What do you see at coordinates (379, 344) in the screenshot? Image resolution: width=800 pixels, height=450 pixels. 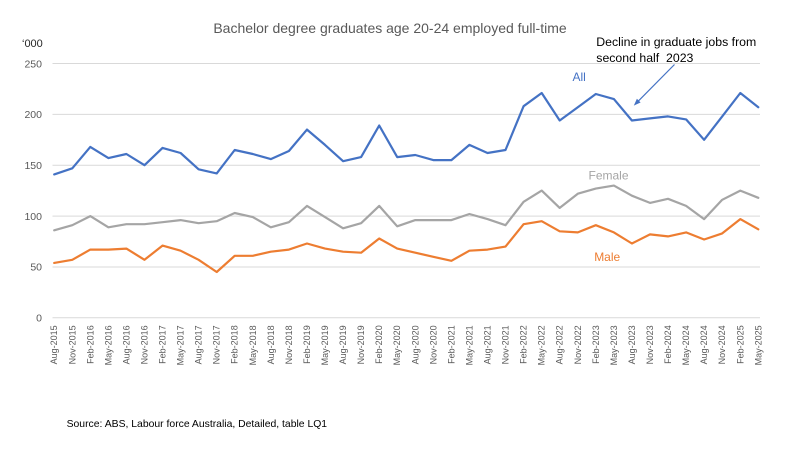 I see `svg-text: Feb-2020` at bounding box center [379, 344].